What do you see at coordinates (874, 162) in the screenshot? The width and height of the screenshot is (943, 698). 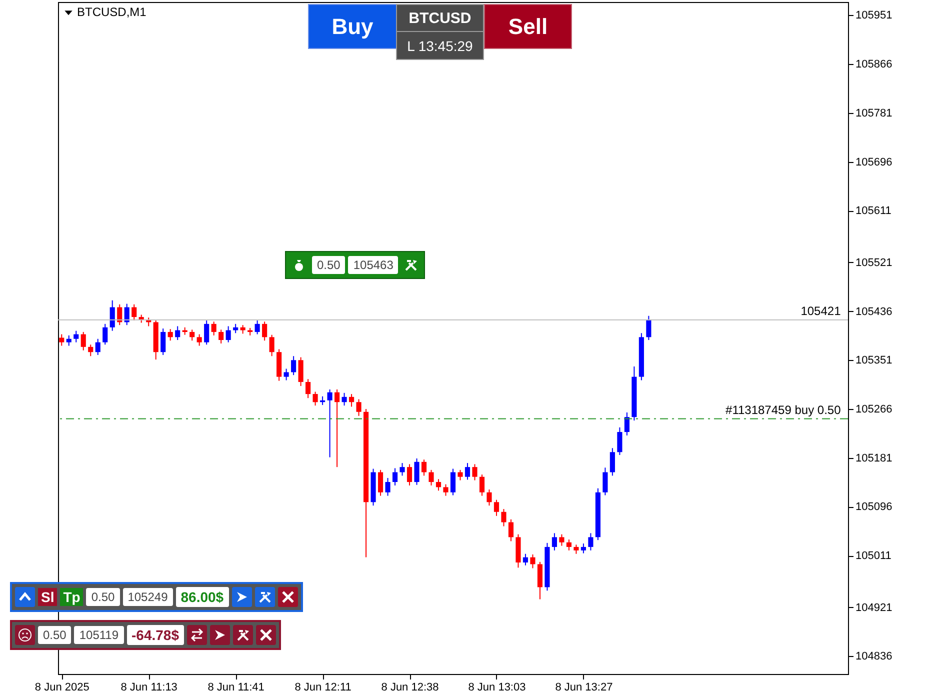 I see `y-tick-label: 105696` at bounding box center [874, 162].